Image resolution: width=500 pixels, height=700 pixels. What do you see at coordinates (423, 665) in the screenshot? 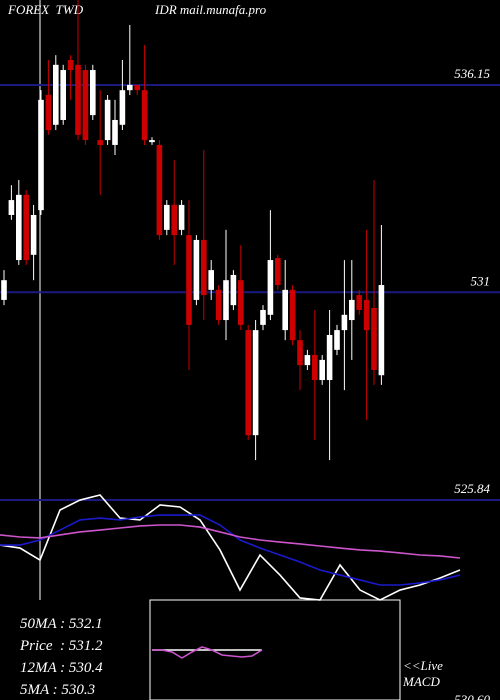
I see `panel-label: <<Live` at bounding box center [423, 665].